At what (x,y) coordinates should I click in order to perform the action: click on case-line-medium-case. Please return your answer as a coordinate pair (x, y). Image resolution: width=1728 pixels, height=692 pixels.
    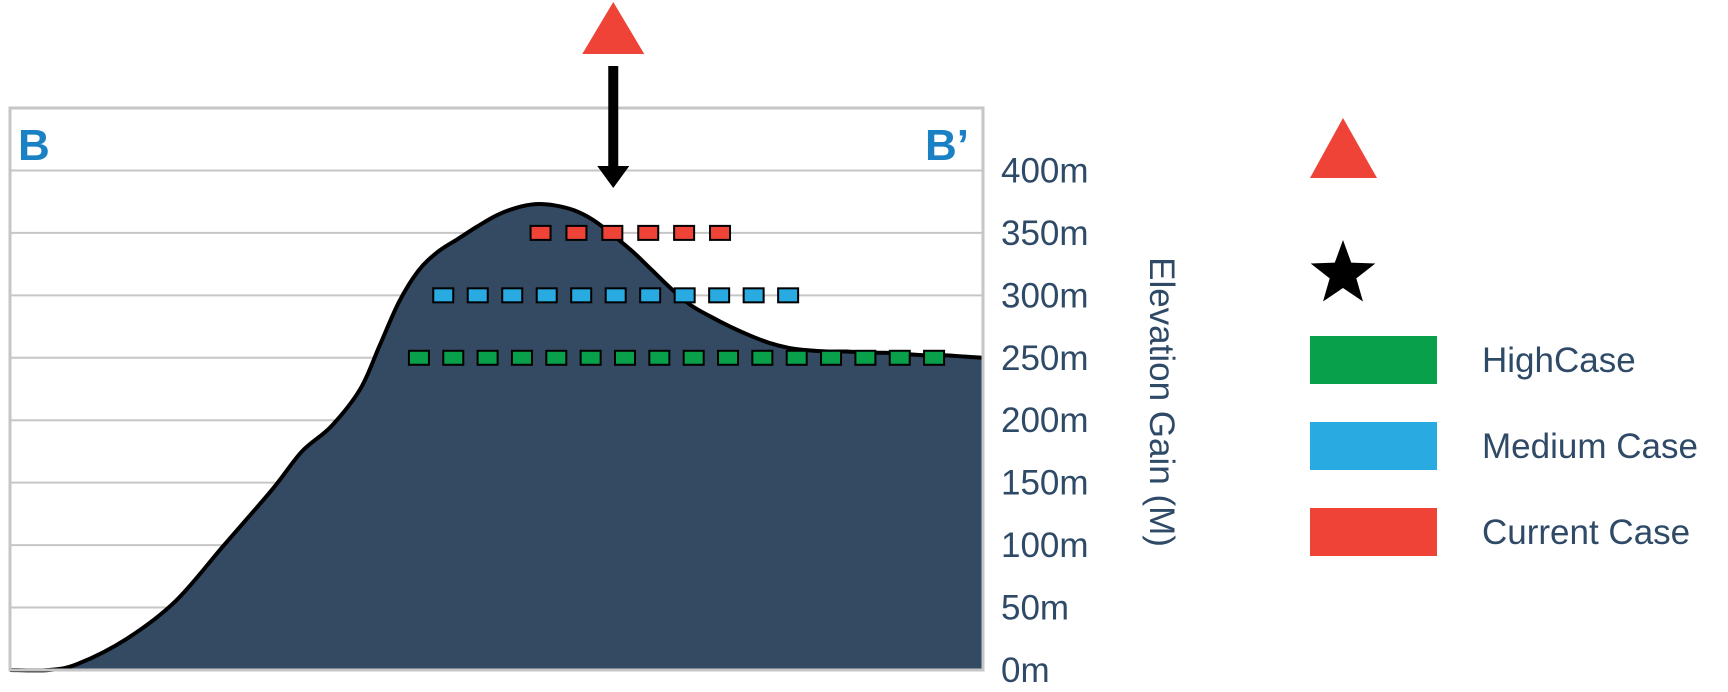
    Looking at the image, I should click on (616, 295).